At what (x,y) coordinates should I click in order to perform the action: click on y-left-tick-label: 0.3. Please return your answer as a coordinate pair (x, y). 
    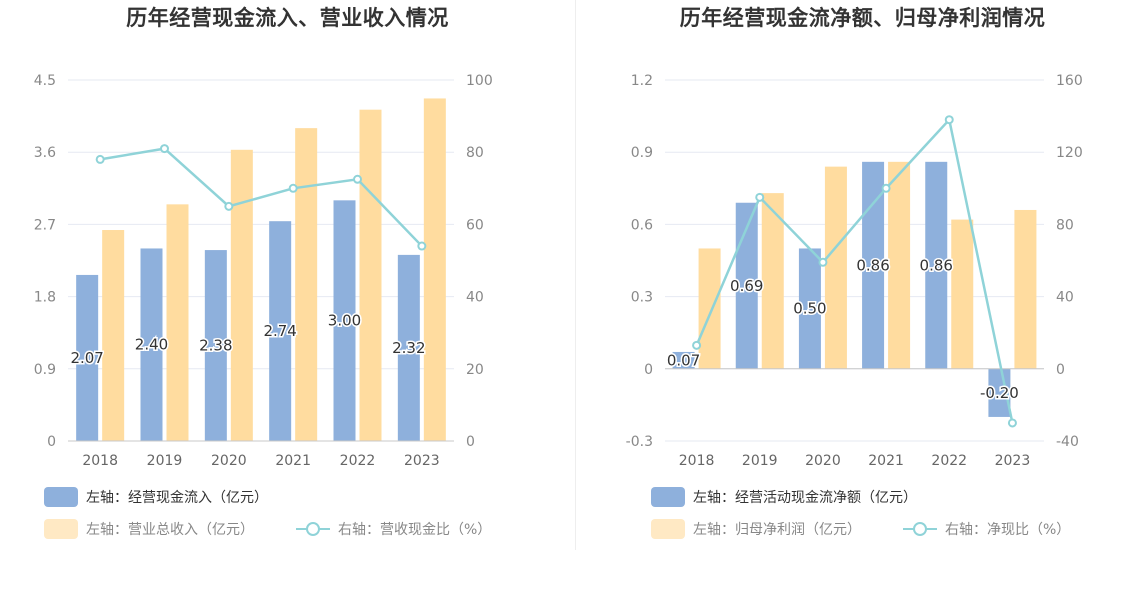
    Looking at the image, I should click on (642, 298).